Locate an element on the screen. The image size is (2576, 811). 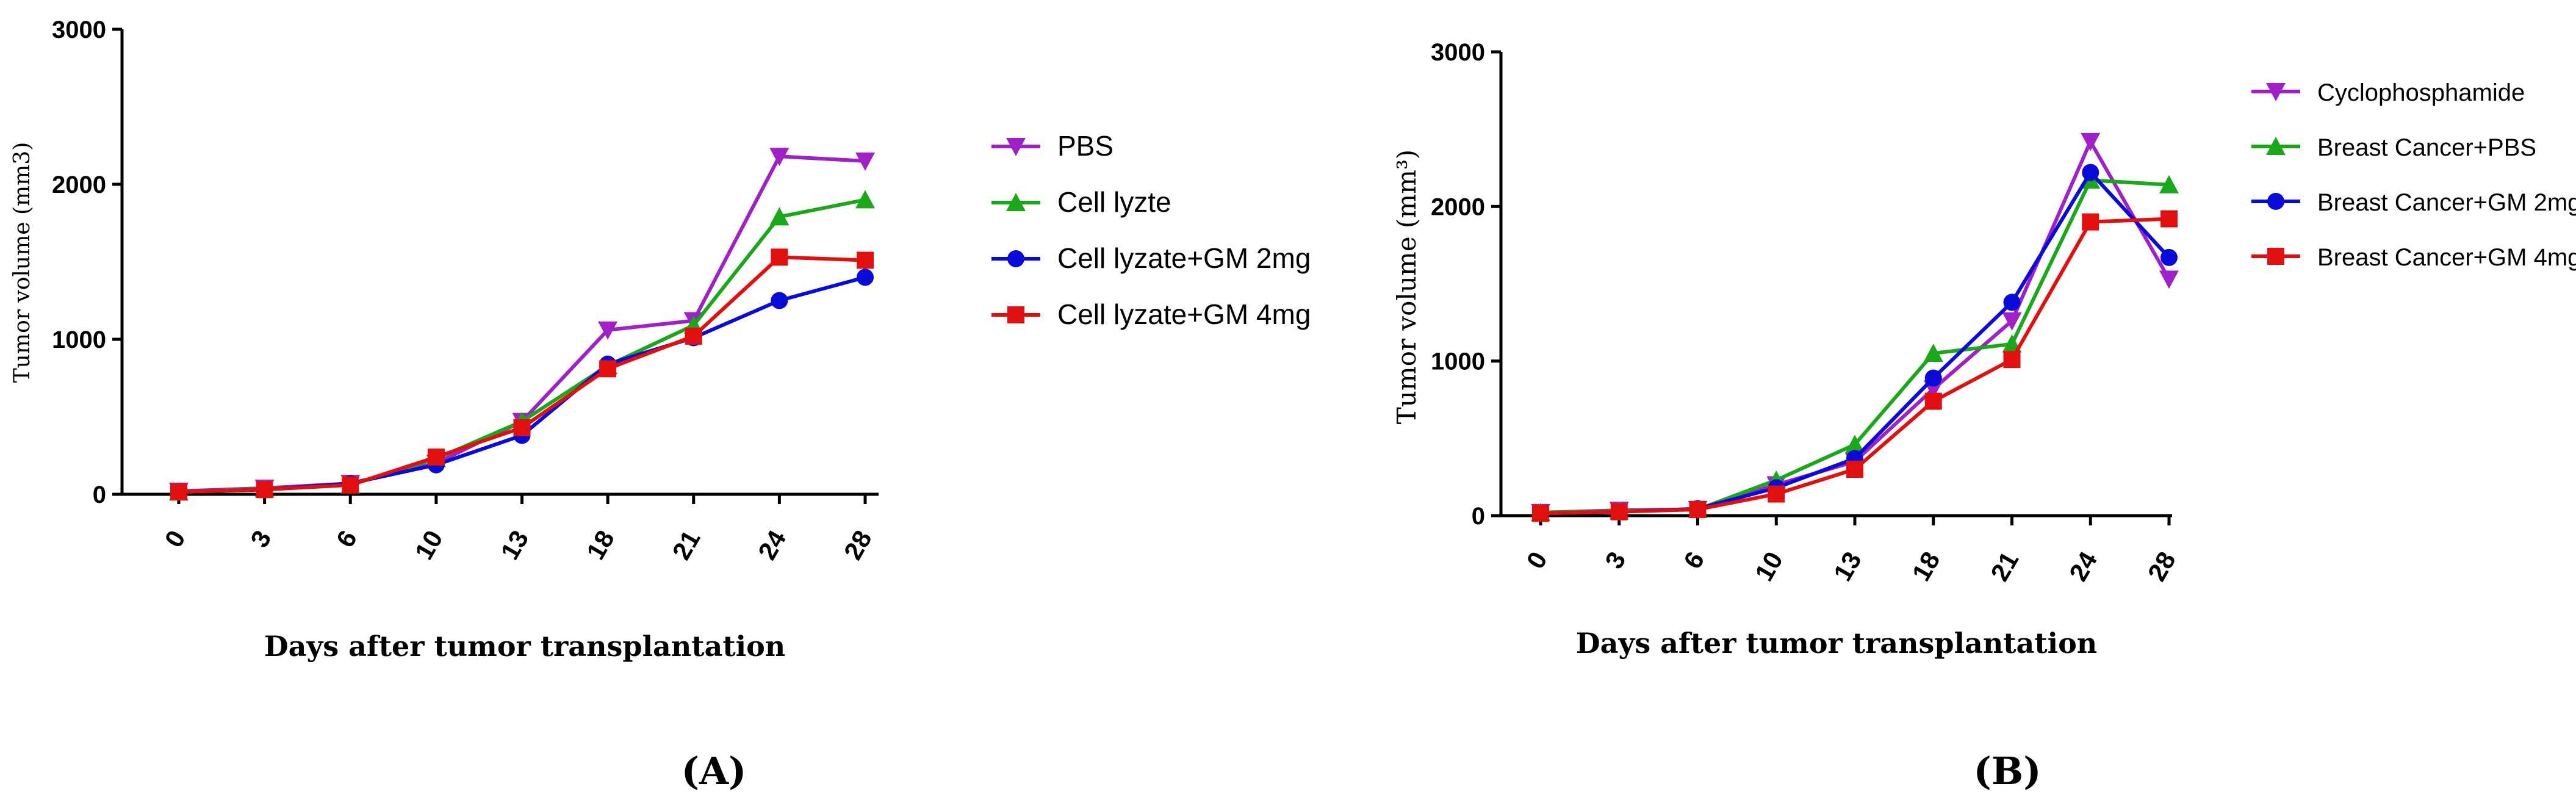
y-axis-label: Tumor volume (mm3) is located at coordinates (22, 262).